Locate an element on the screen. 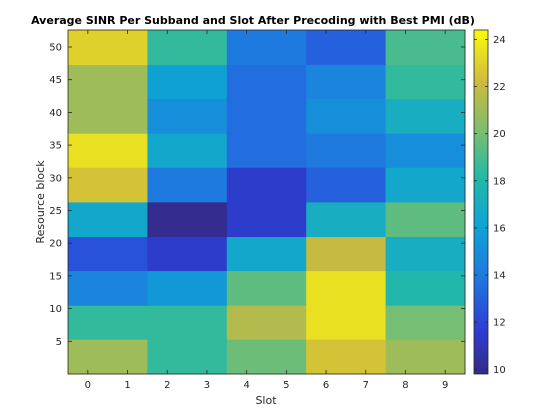 The image size is (560, 420). y-tick-label-5: 5 is located at coordinates (59, 342).